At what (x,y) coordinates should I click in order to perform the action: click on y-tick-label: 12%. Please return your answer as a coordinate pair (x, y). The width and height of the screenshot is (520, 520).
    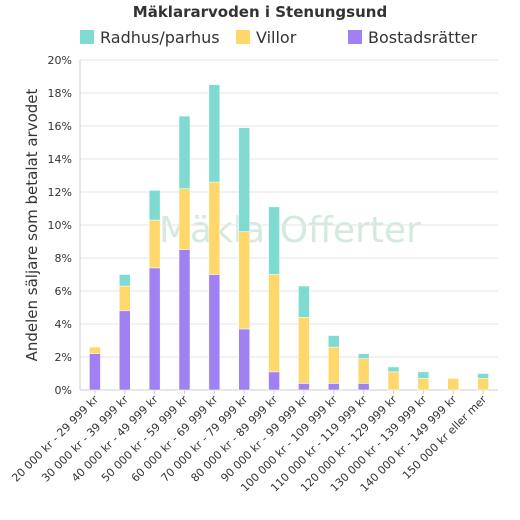
    Looking at the image, I should click on (60, 192).